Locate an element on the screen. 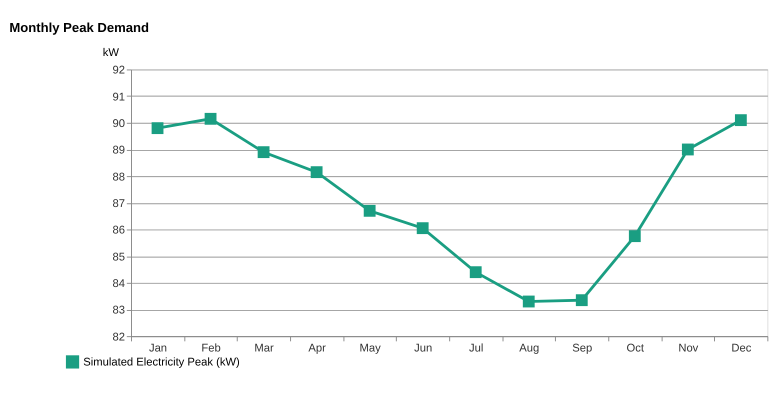  x-tick-label: Feb is located at coordinates (211, 348).